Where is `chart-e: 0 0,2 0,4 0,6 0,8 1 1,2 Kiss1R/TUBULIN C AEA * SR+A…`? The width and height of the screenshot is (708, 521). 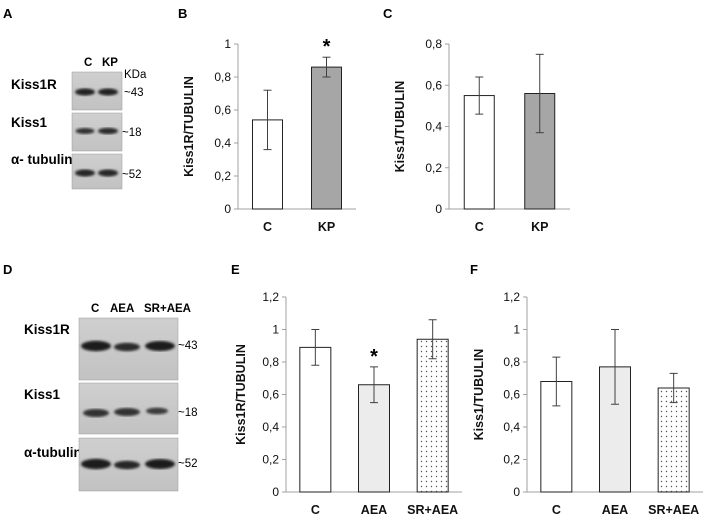
chart-e: 0 0,2 0,4 0,6 0,8 1 1,2 Kiss1R/TUBULIN C AEA * SR+A… is located at coordinates (348, 403).